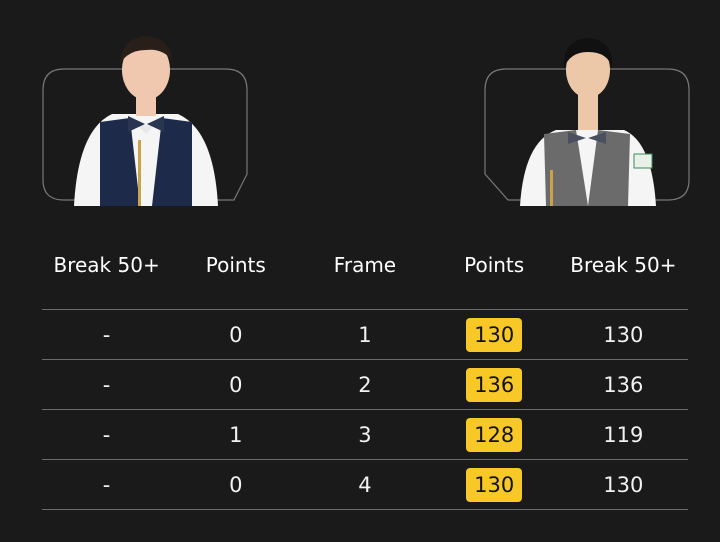 The image size is (720, 542). Describe the element at coordinates (623, 384) in the screenshot. I see `right-break: 136` at that location.